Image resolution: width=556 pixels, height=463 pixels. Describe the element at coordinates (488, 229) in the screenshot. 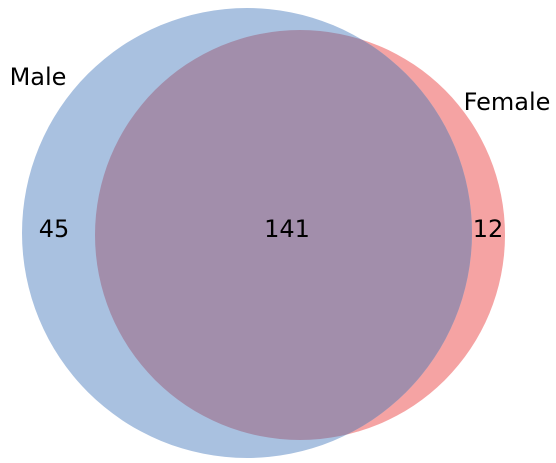

I see `region-count: 12` at that location.